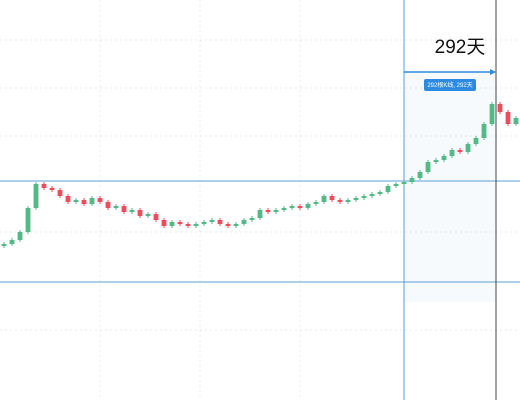  I want to click on range-label: 292根K线, 292天, so click(449, 85).